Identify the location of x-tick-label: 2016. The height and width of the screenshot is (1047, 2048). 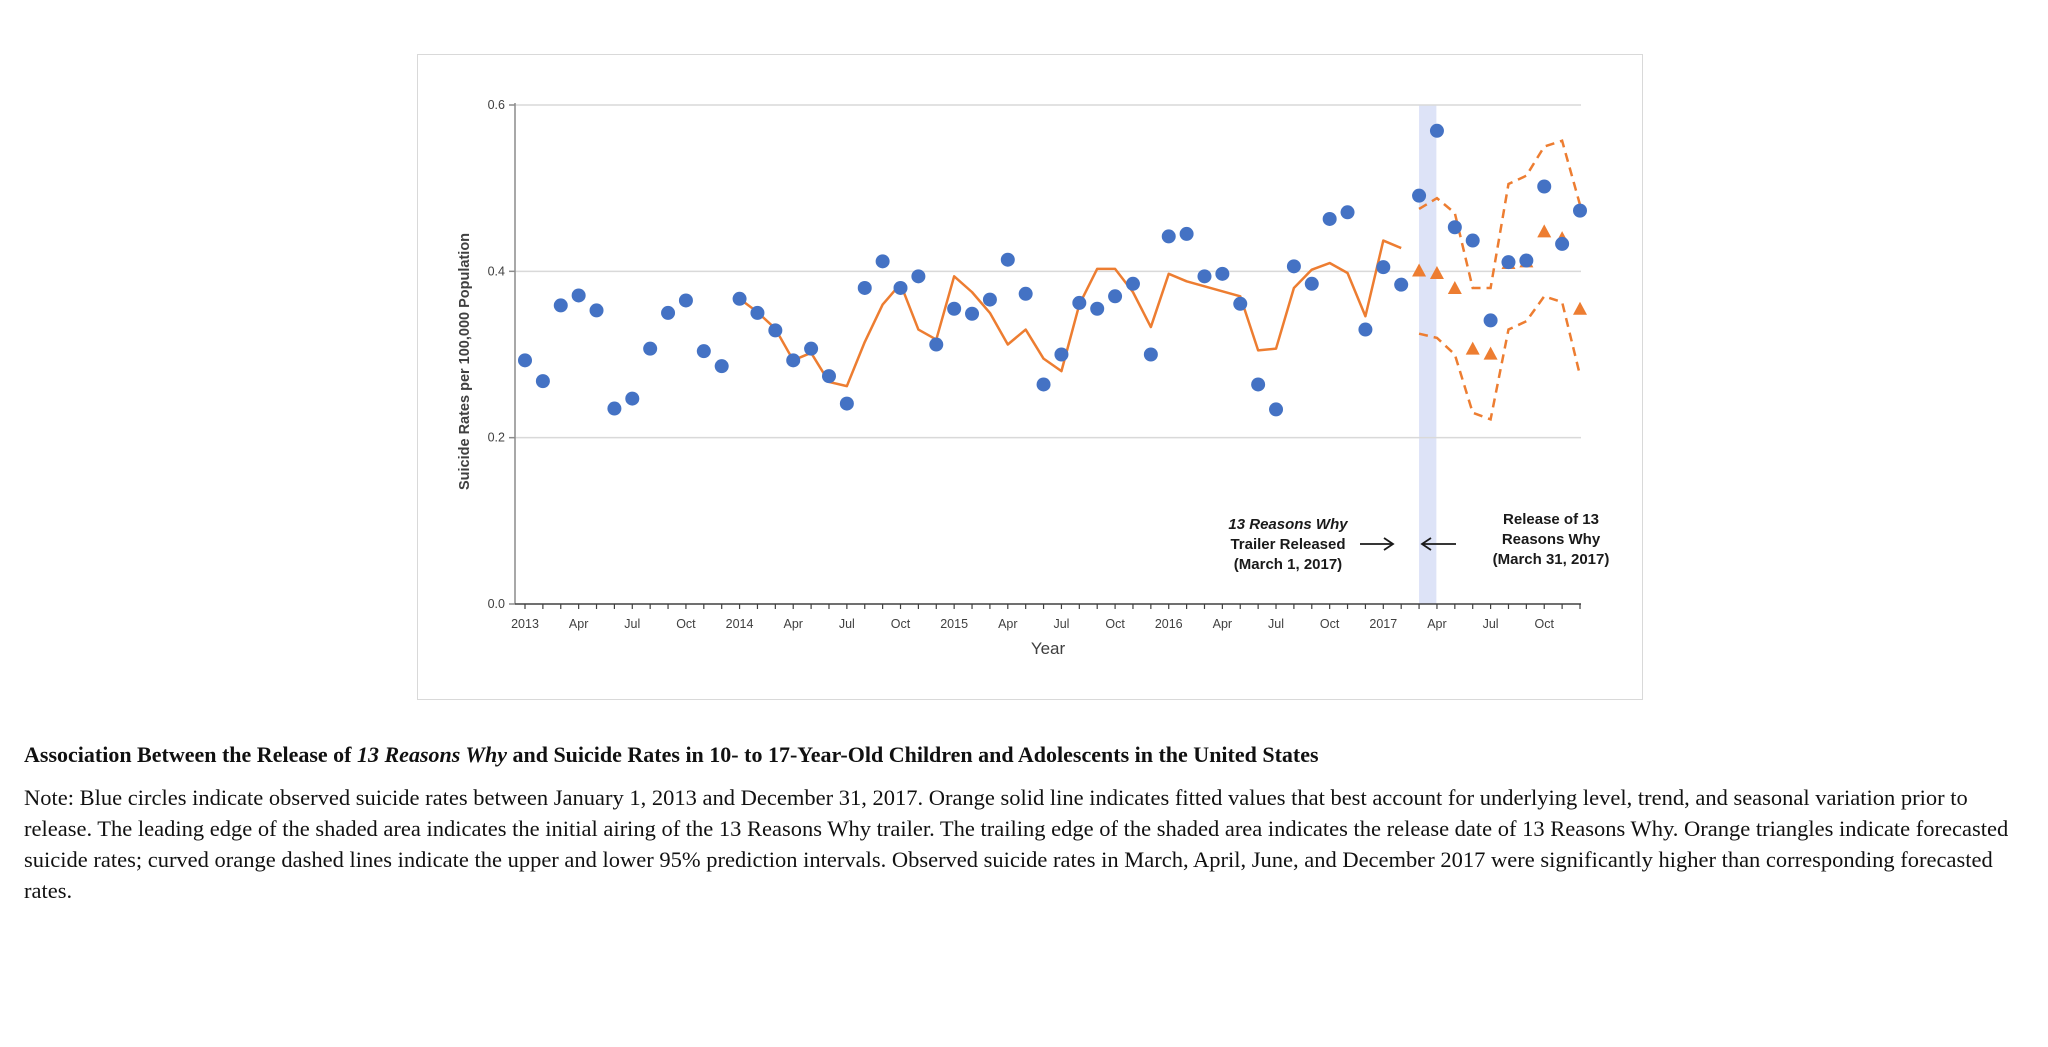
(1169, 624).